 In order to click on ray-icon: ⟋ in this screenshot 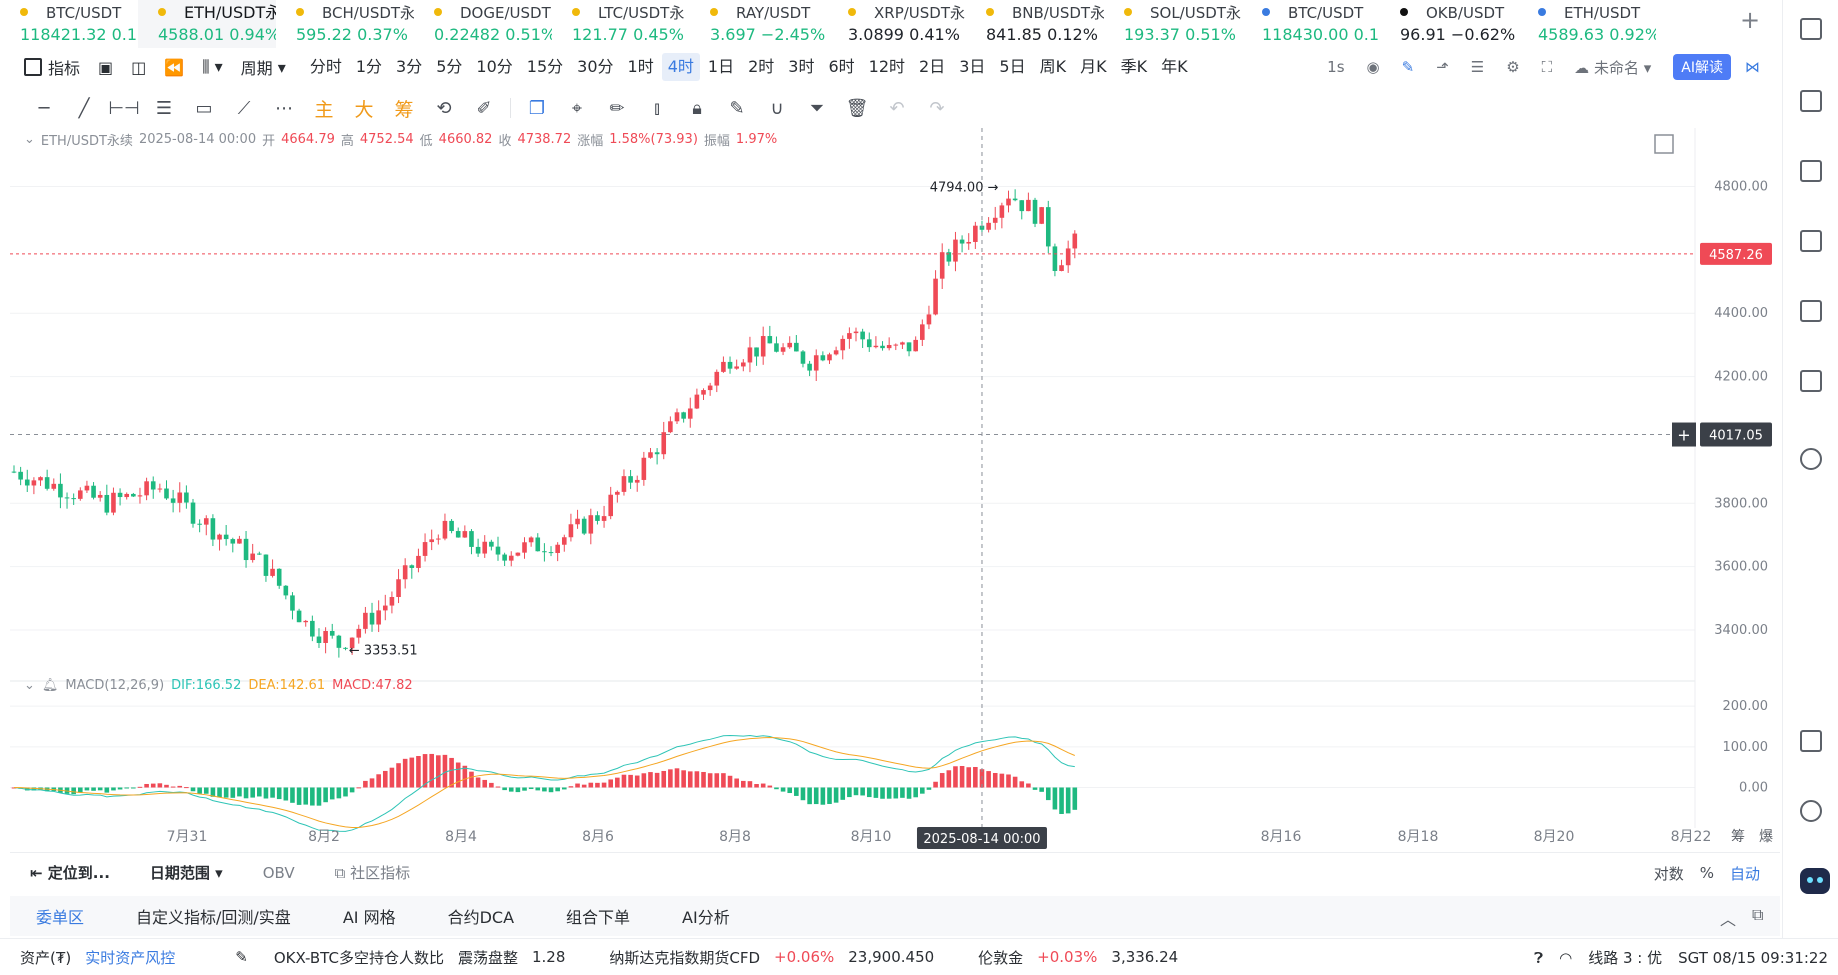, I will do `click(244, 108)`.